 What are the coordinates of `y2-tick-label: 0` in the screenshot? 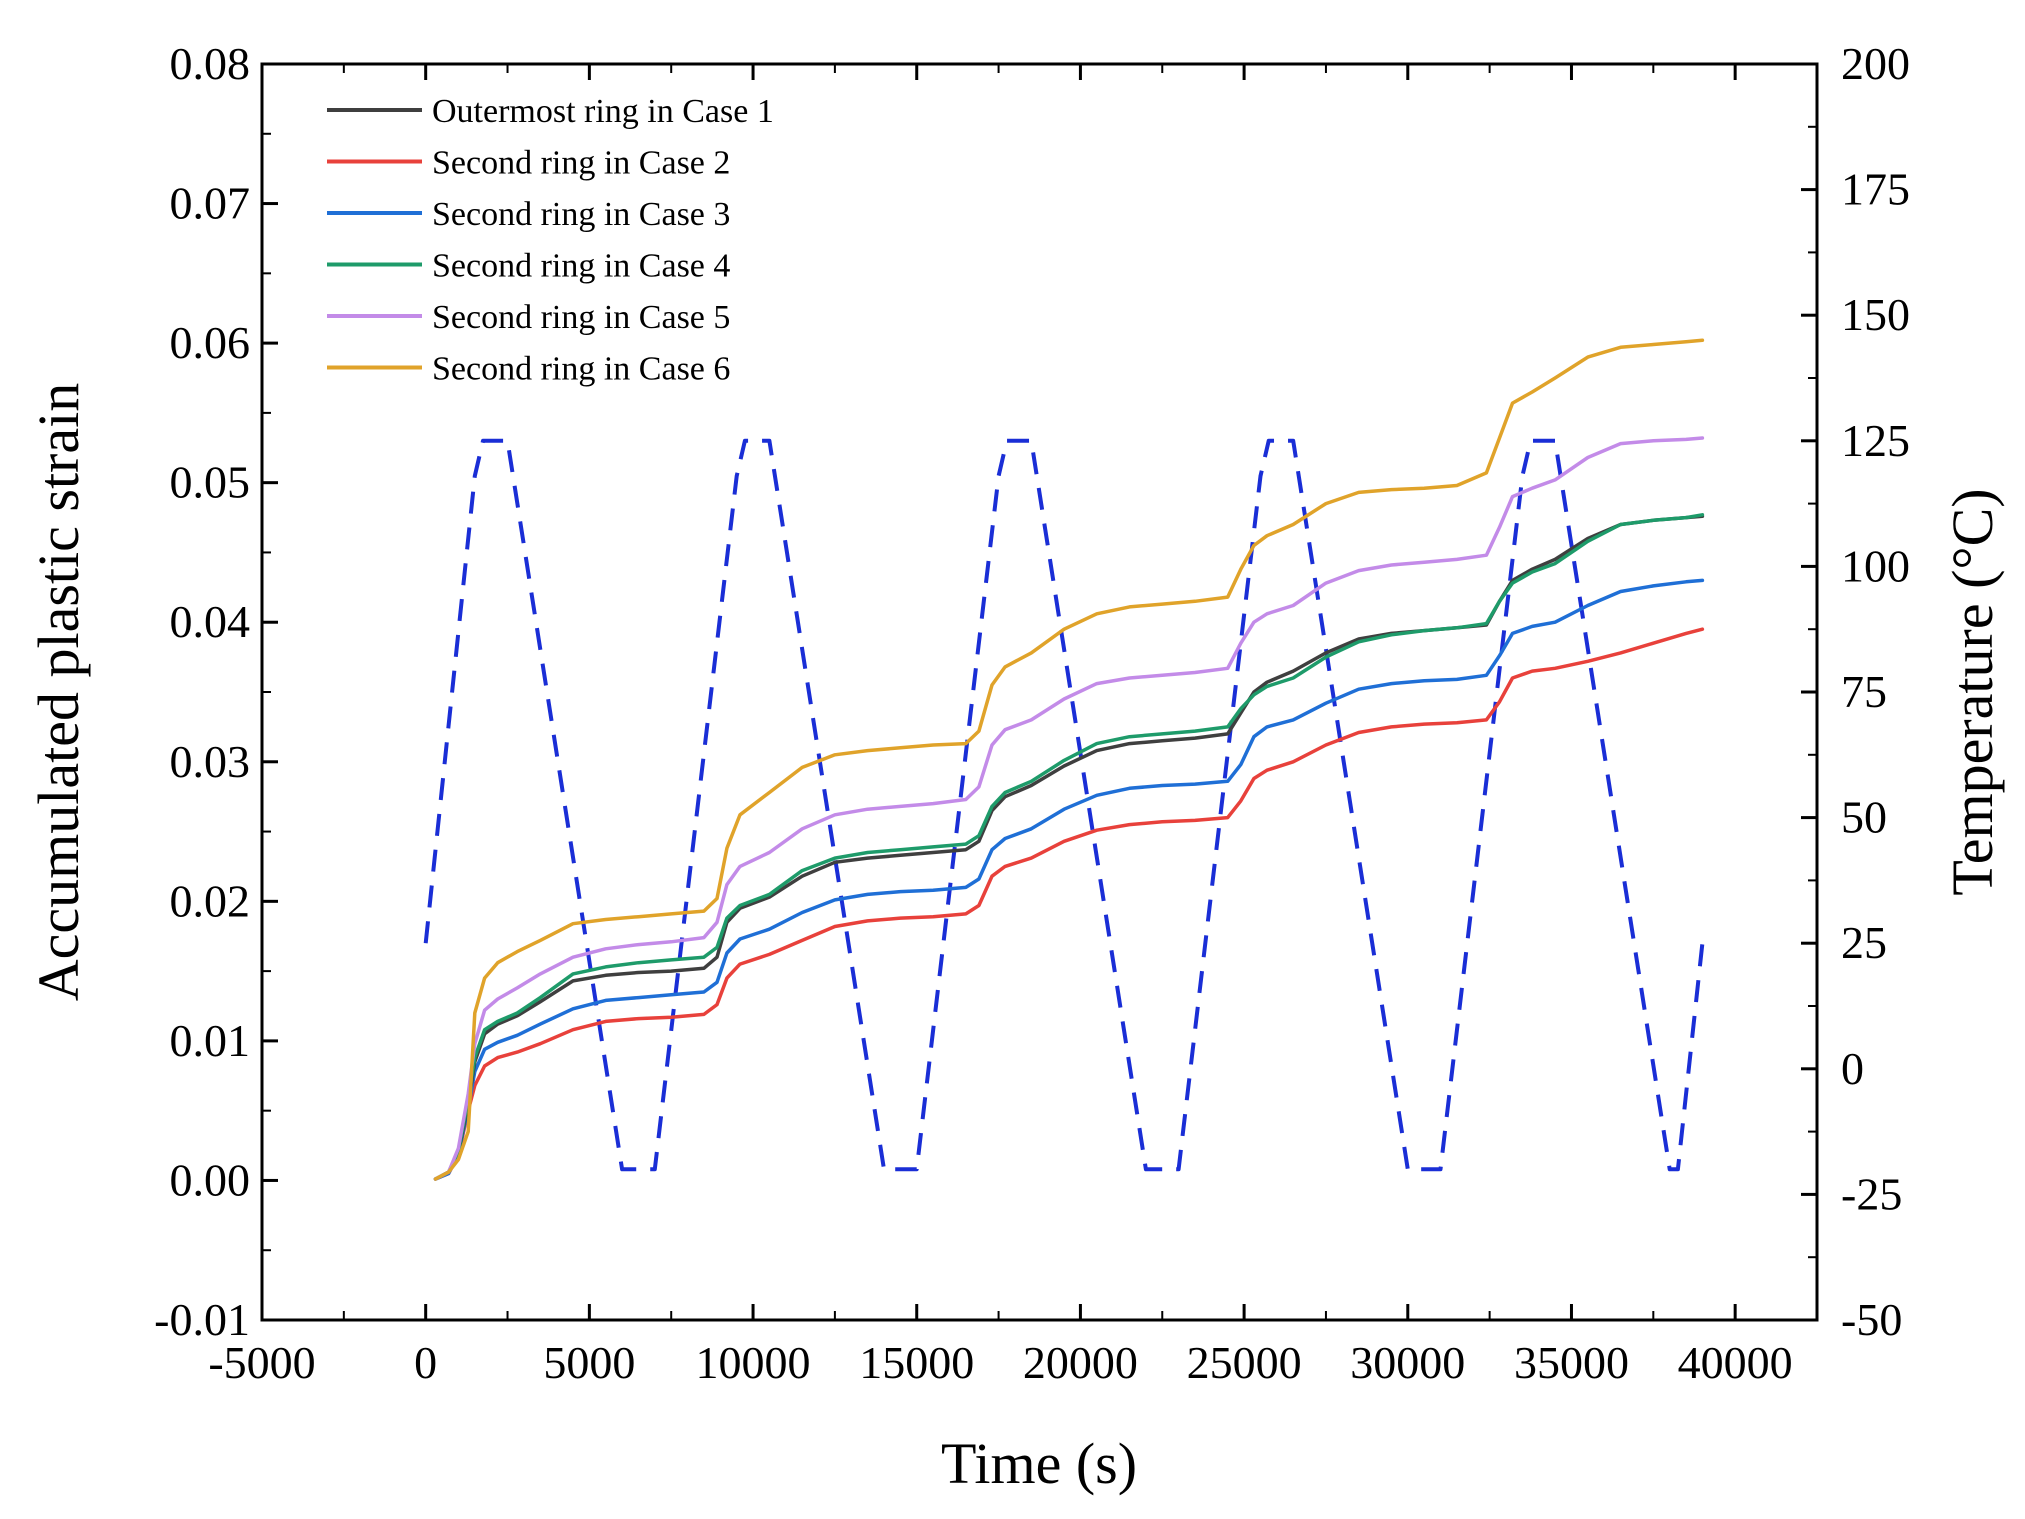 It's located at (1852, 1068).